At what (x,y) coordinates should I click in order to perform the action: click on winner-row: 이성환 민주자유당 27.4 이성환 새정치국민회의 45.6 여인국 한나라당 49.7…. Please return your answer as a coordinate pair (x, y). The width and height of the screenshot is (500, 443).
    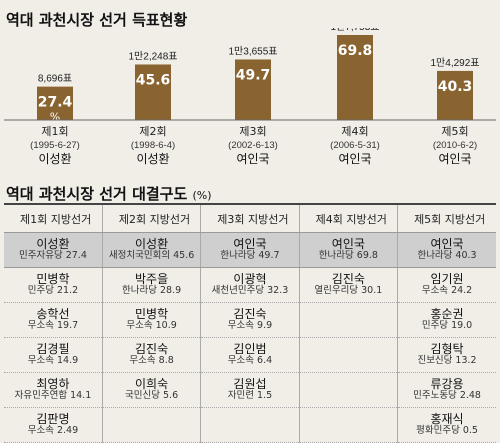
    Looking at the image, I should click on (250, 250).